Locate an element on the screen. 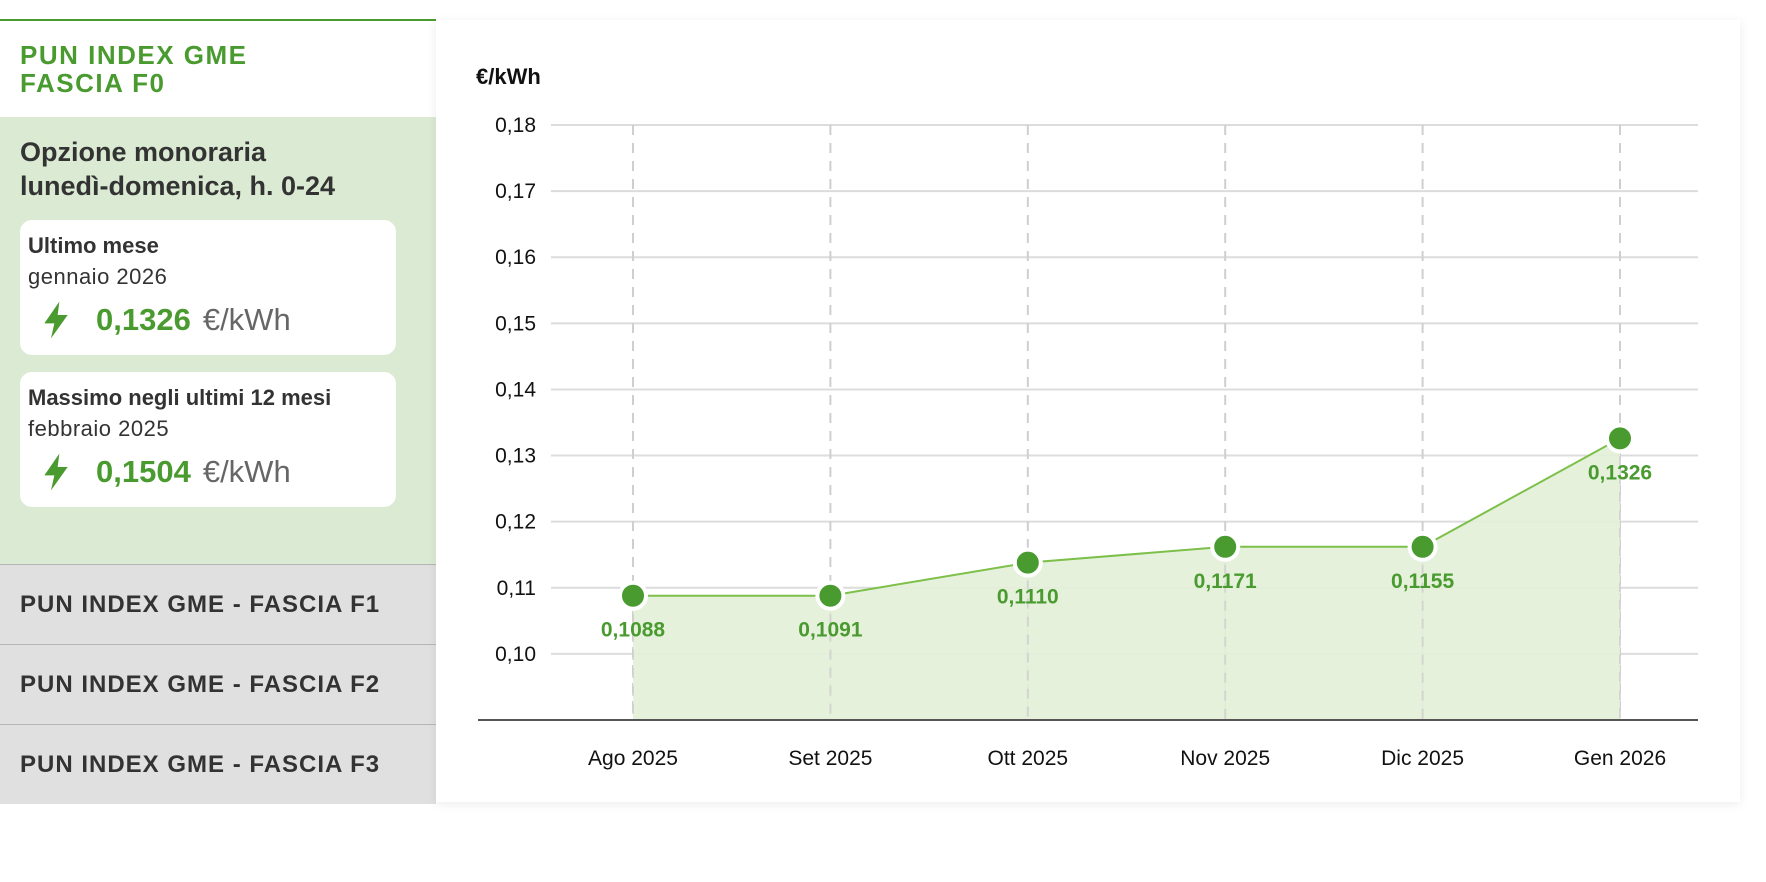  data-label: 0,1171 is located at coordinates (1225, 581).